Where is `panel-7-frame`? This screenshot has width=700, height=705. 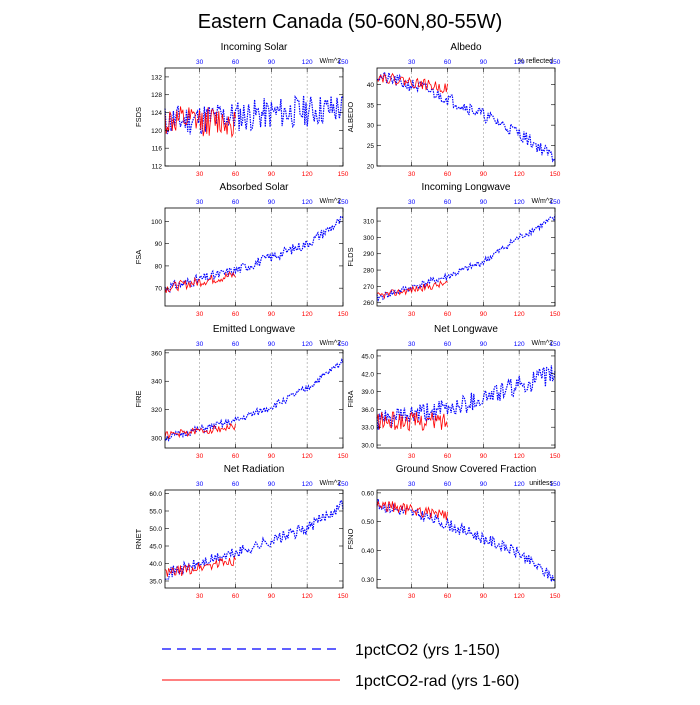 panel-7-frame is located at coordinates (254, 539).